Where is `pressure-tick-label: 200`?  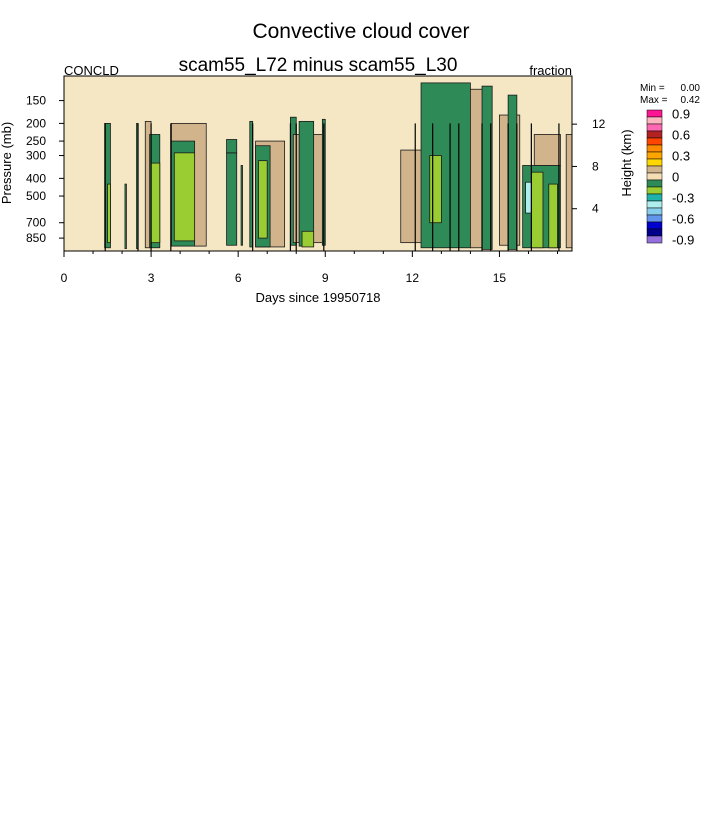
pressure-tick-label: 200 is located at coordinates (36, 123).